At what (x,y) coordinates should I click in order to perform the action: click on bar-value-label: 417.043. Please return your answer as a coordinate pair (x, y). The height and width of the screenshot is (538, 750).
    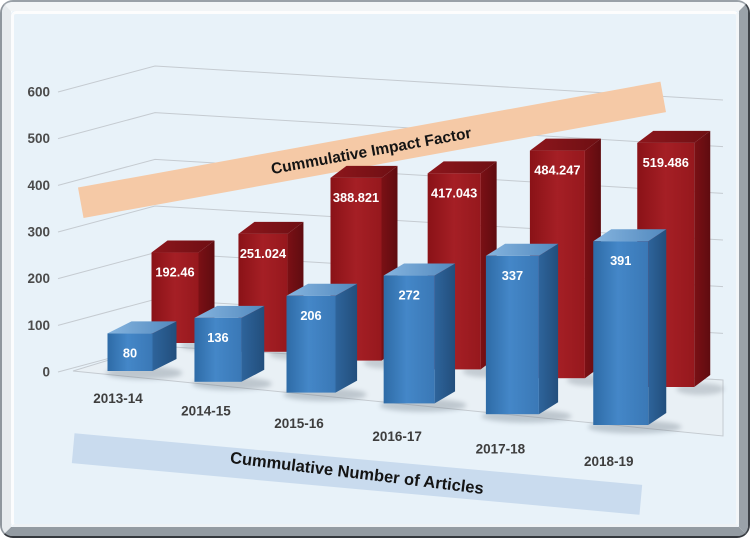
    Looking at the image, I should click on (454, 192).